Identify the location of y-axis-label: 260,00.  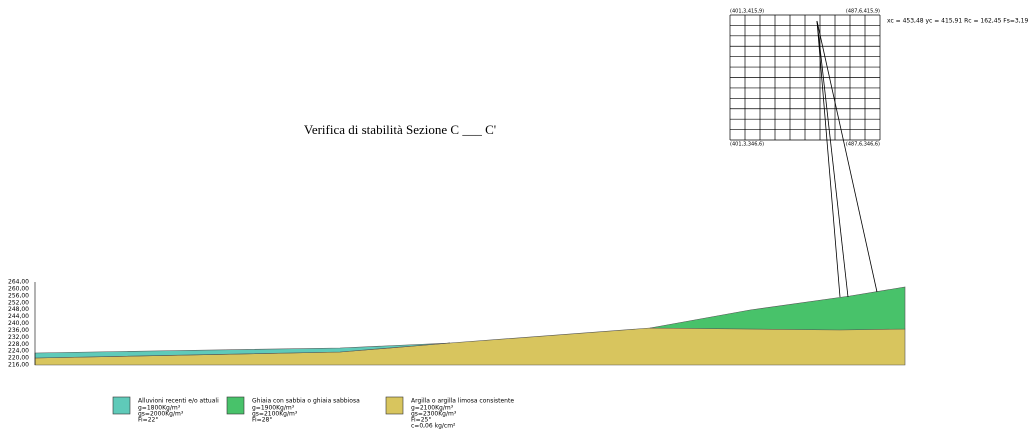
(18, 288).